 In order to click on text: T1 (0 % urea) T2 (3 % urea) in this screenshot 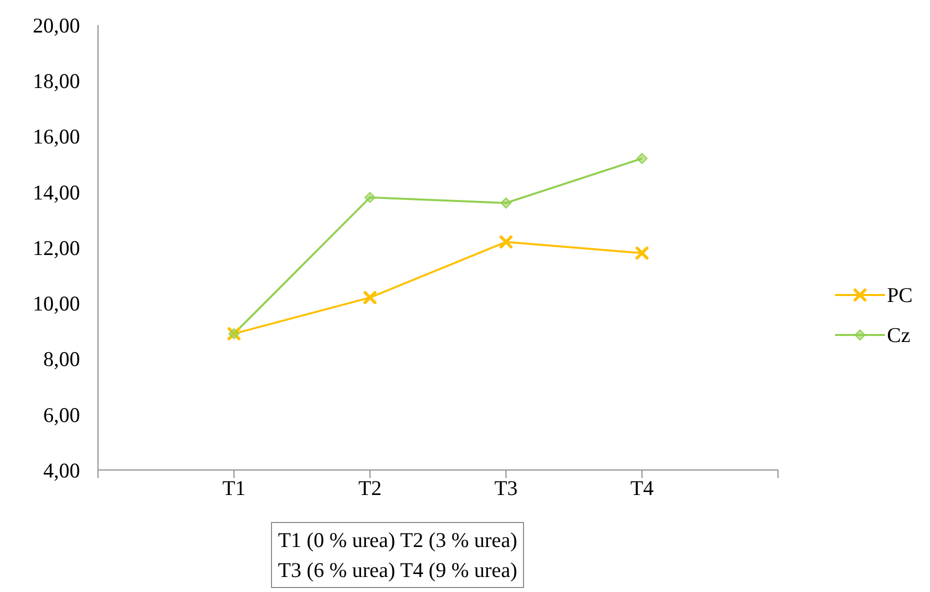, I will do `click(398, 540)`.